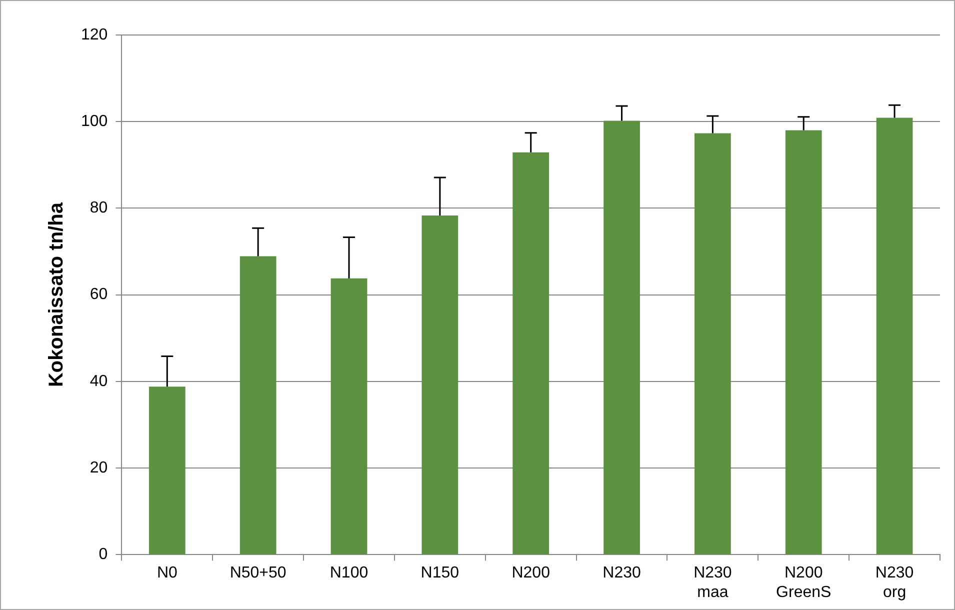  Describe the element at coordinates (894, 582) in the screenshot. I see `x-tick-label: N230 org` at that location.